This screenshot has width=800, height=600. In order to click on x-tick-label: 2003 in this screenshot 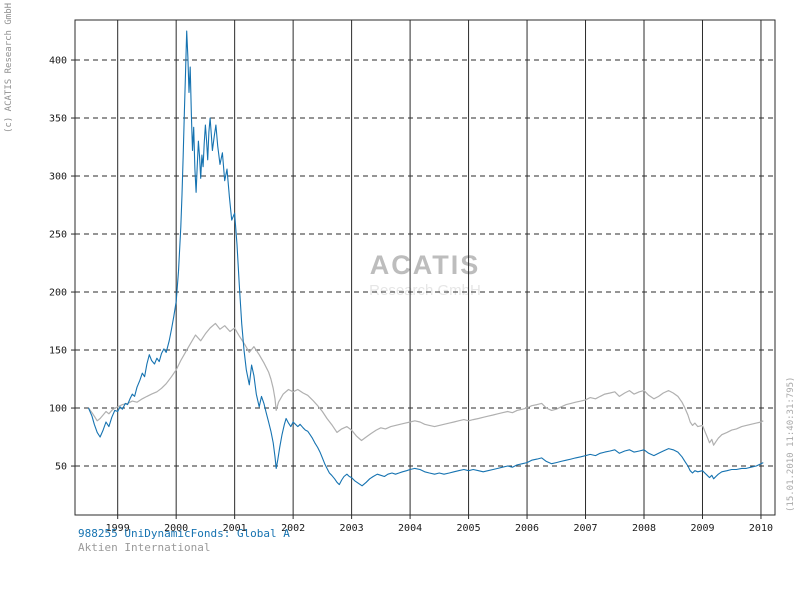, I will do `click(352, 528)`.